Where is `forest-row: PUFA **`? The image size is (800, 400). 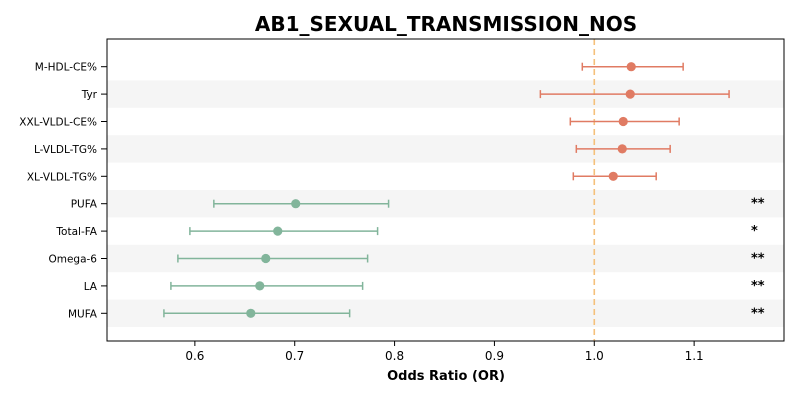
forest-row: PUFA ** is located at coordinates (418, 204).